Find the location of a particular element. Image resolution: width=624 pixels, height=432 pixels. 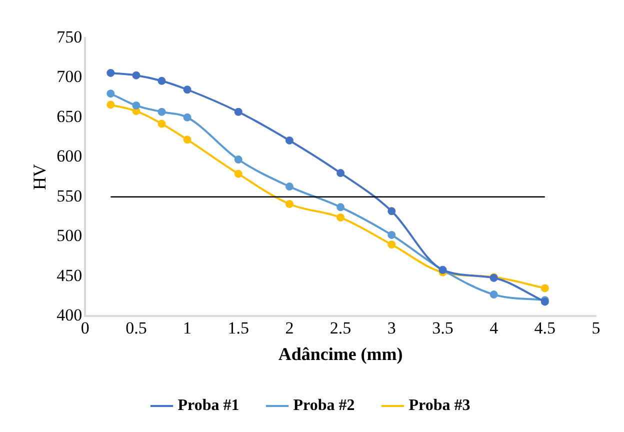

x-tick-label: 4.5 is located at coordinates (545, 328).